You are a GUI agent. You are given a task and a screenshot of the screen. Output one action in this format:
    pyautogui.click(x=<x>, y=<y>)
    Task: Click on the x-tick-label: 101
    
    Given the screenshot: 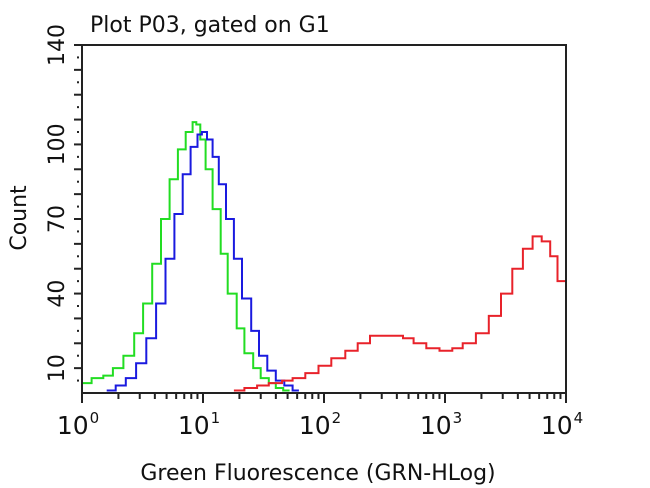 What is the action you would take?
    pyautogui.click(x=199, y=424)
    